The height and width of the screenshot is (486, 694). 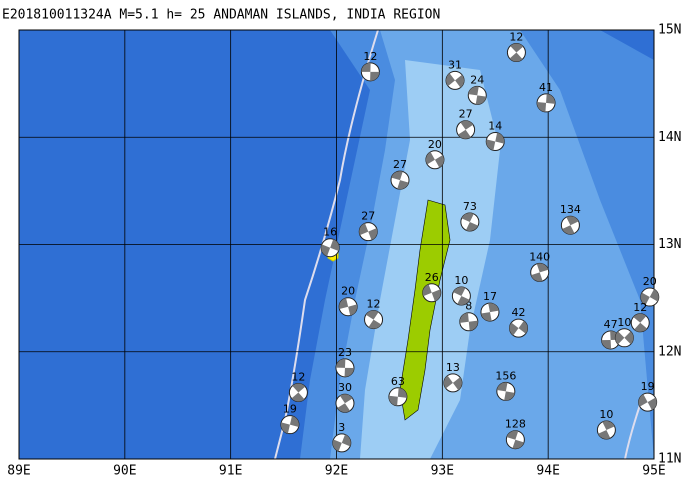 I want to click on lat-label: 15N, so click(x=669, y=30).